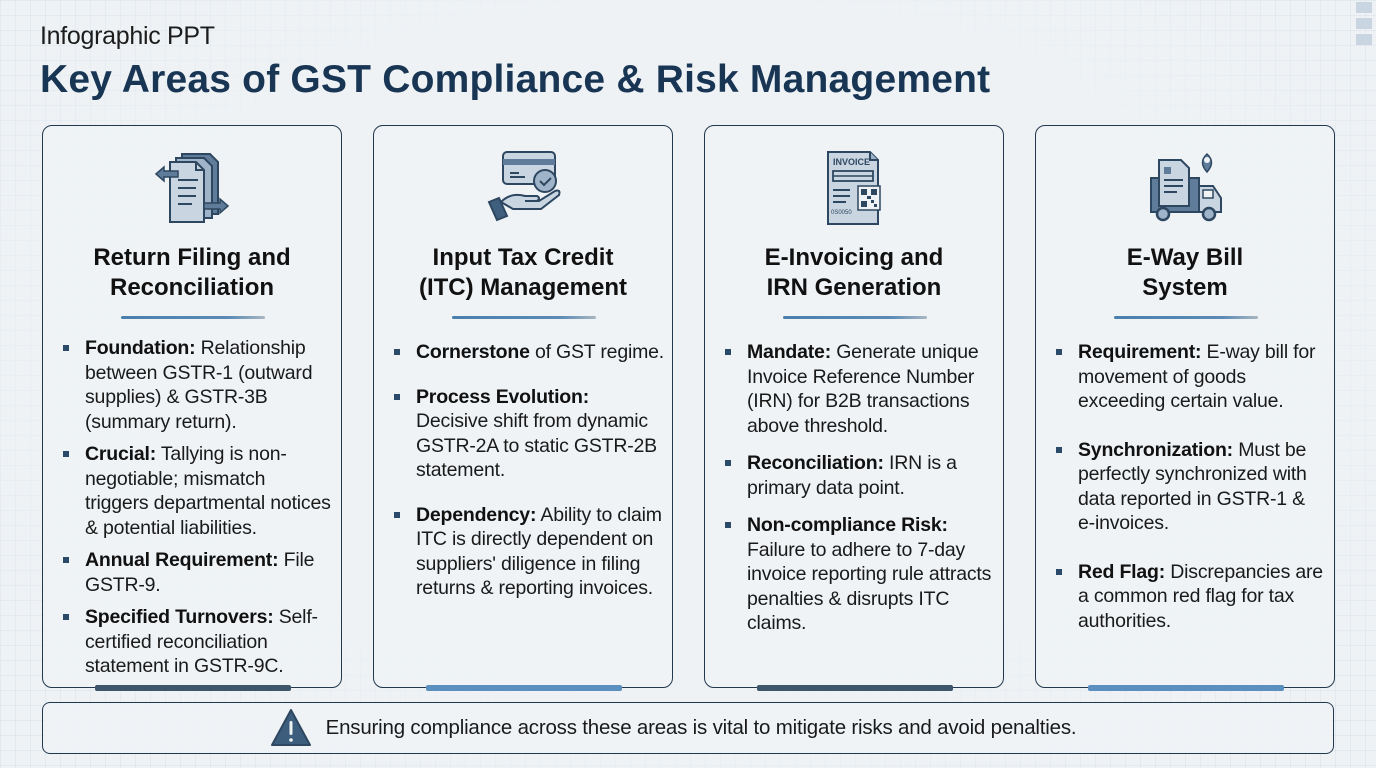  I want to click on card-title: E-Invoicing and IRN Generation, so click(854, 272).